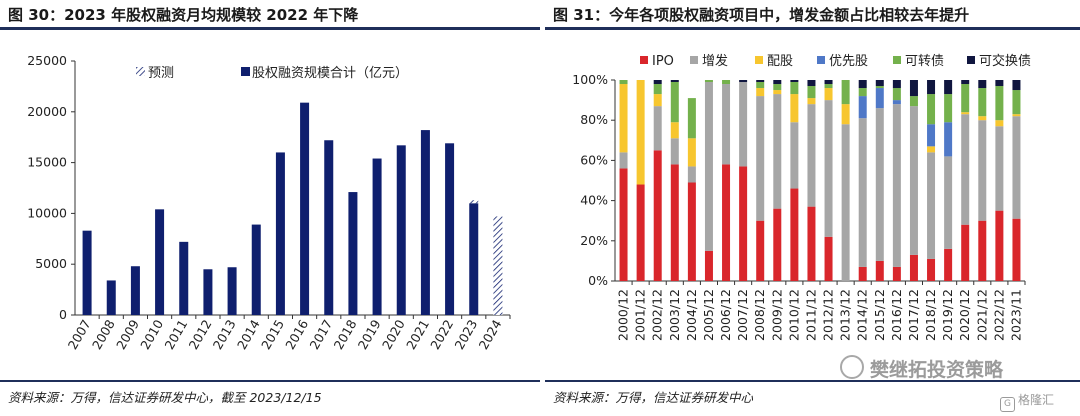  What do you see at coordinates (594, 200) in the screenshot?
I see `right-y-tick-label: 40%` at bounding box center [594, 200].